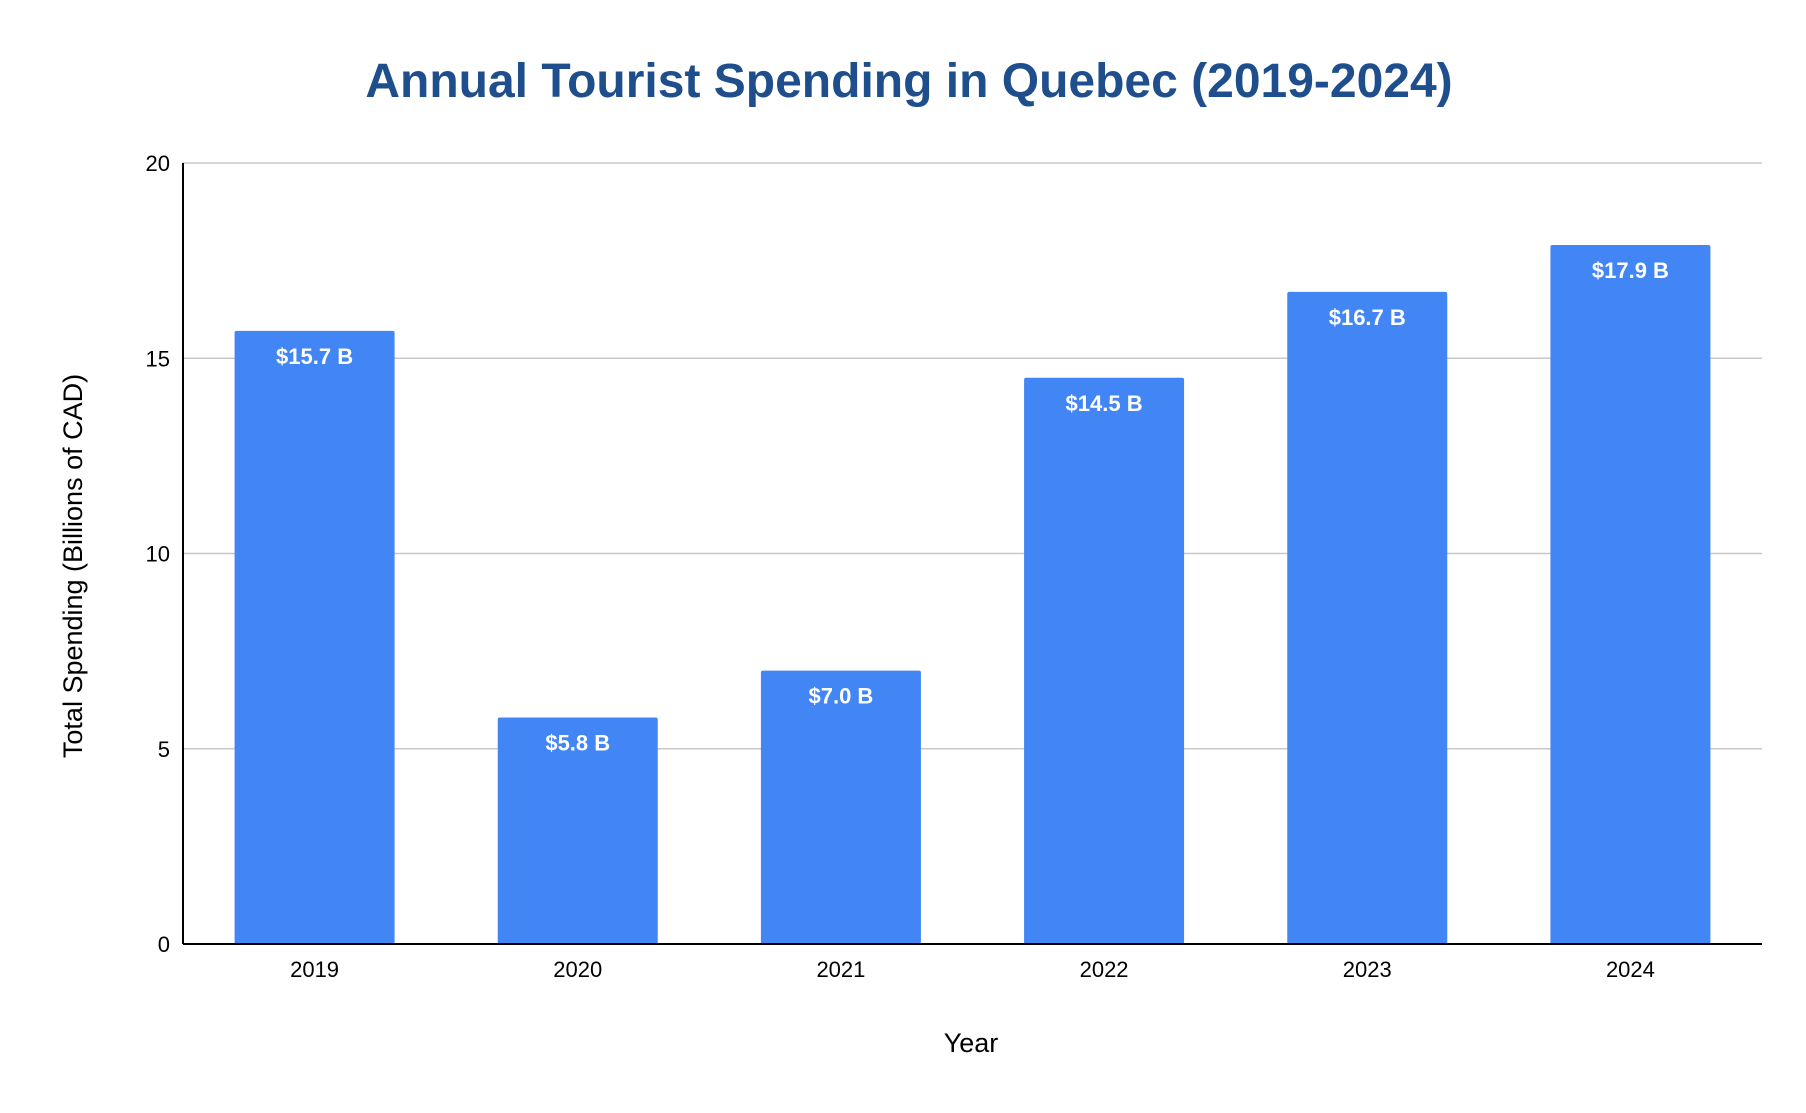 This screenshot has height=1113, width=1806. I want to click on x-tick-label: 2019, so click(314, 969).